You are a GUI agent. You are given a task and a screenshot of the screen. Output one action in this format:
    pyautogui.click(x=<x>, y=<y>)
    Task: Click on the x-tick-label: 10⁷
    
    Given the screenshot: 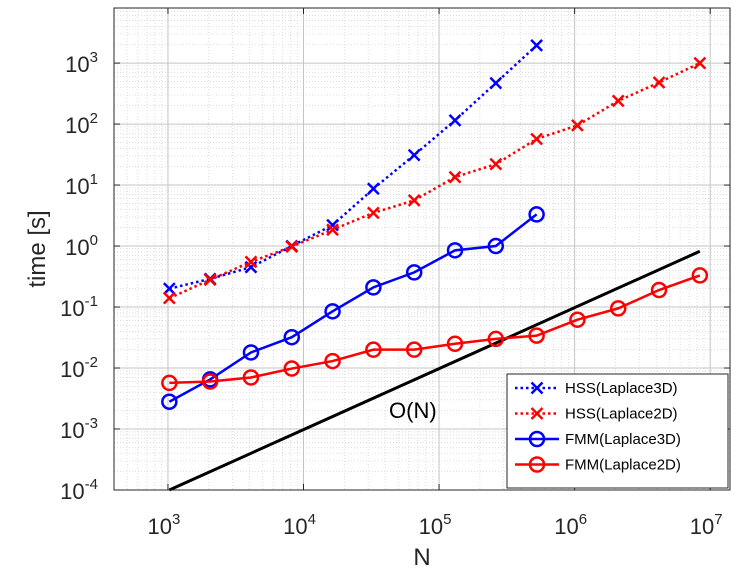 What is the action you would take?
    pyautogui.click(x=706, y=525)
    